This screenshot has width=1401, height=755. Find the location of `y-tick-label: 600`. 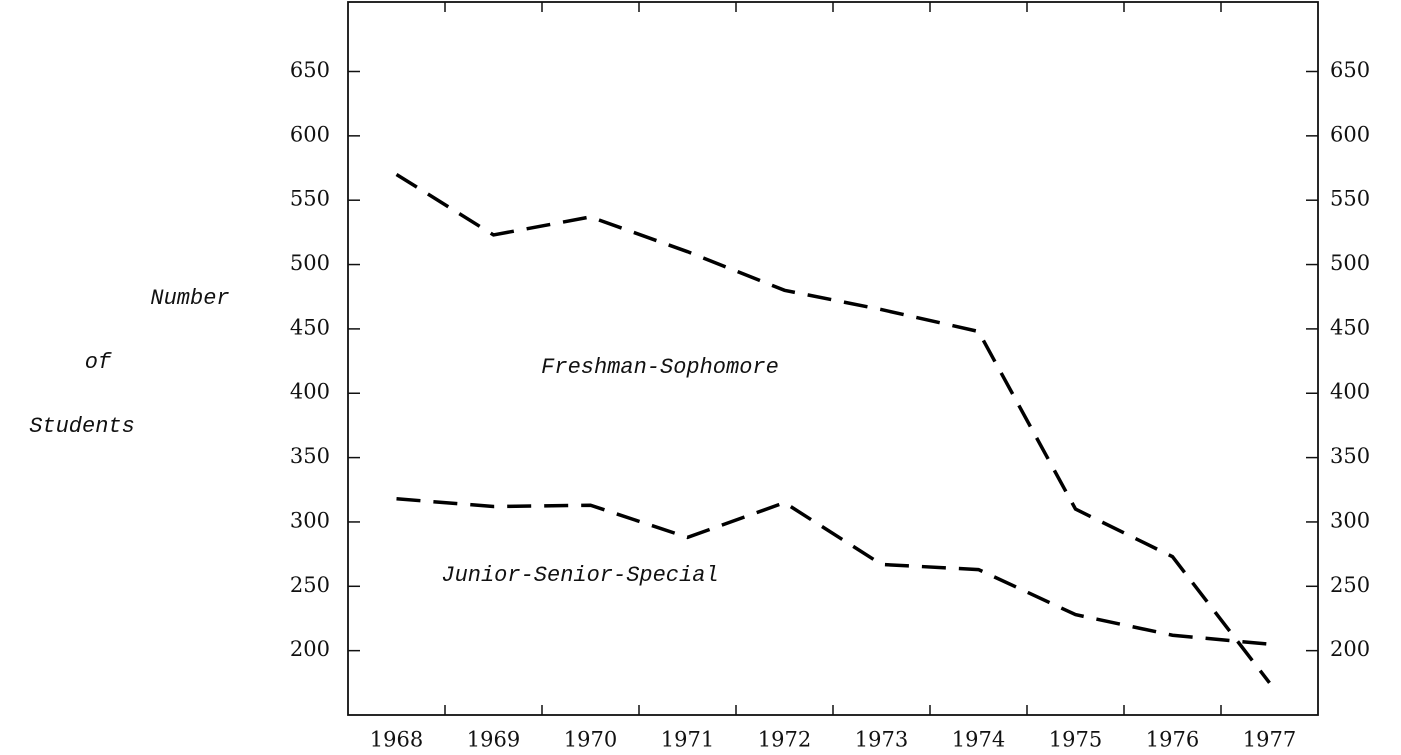

y-tick-label: 600 is located at coordinates (310, 134).